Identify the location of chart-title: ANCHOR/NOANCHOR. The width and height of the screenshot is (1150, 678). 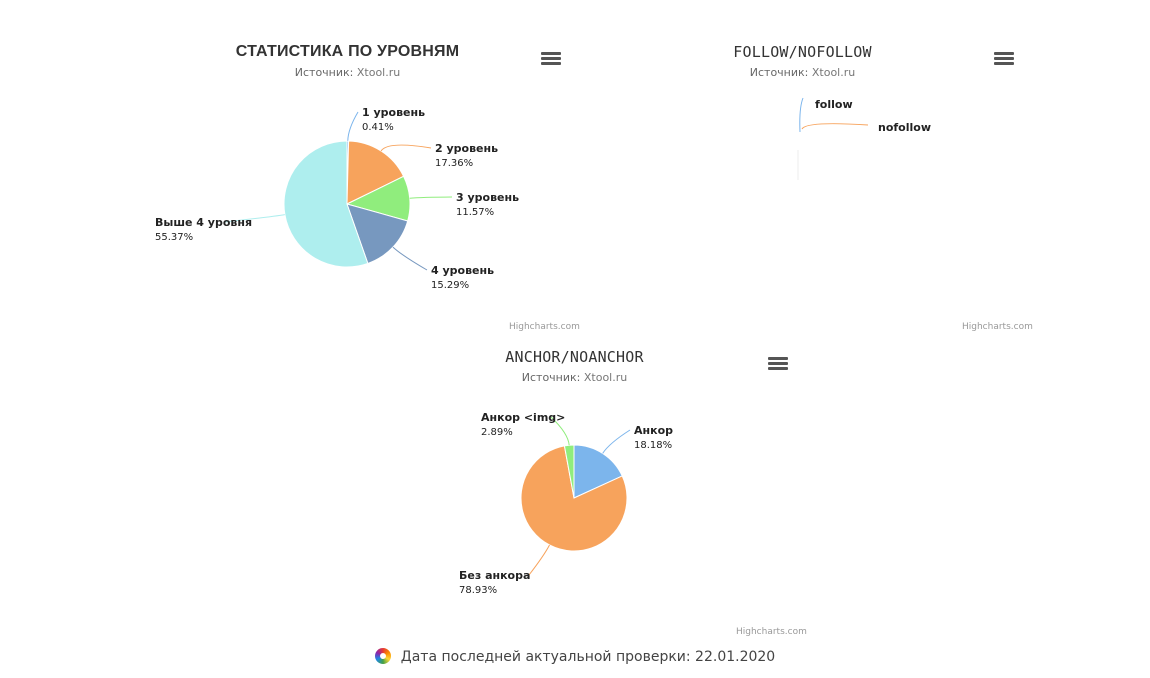
(574, 357).